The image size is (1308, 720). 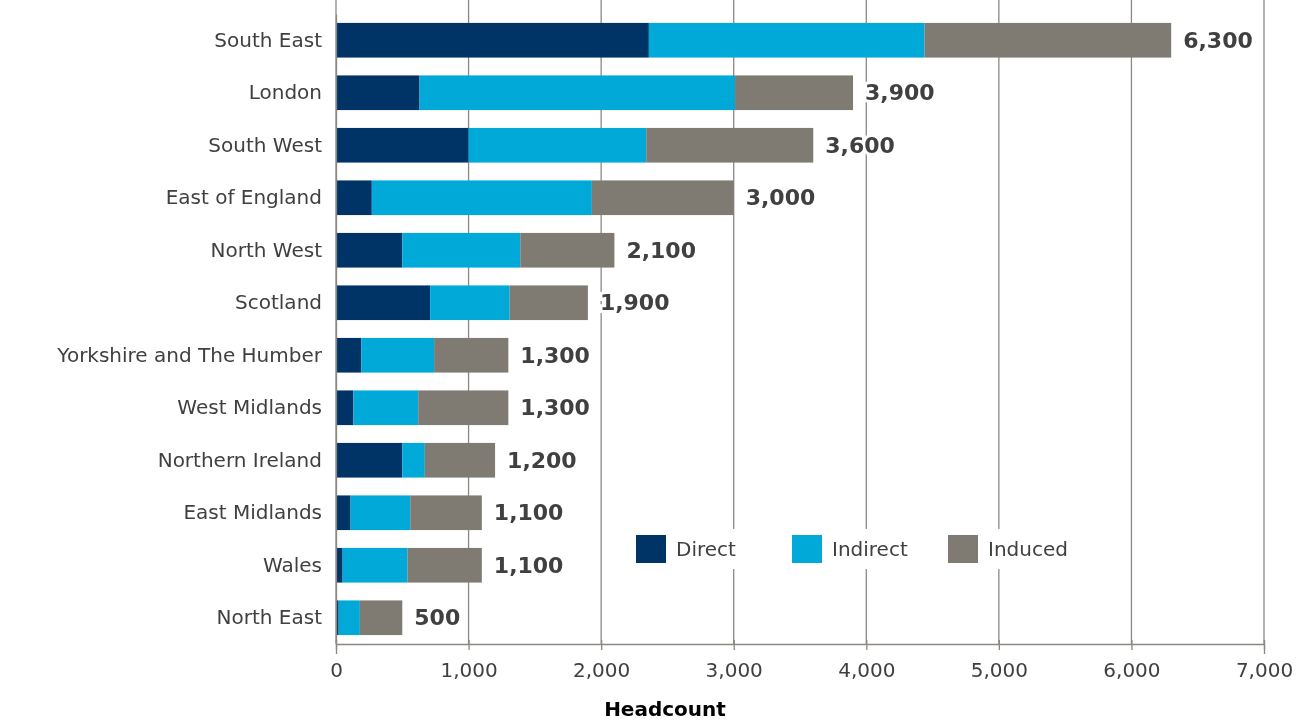 What do you see at coordinates (285, 92) in the screenshot?
I see `y-tick-label: London` at bounding box center [285, 92].